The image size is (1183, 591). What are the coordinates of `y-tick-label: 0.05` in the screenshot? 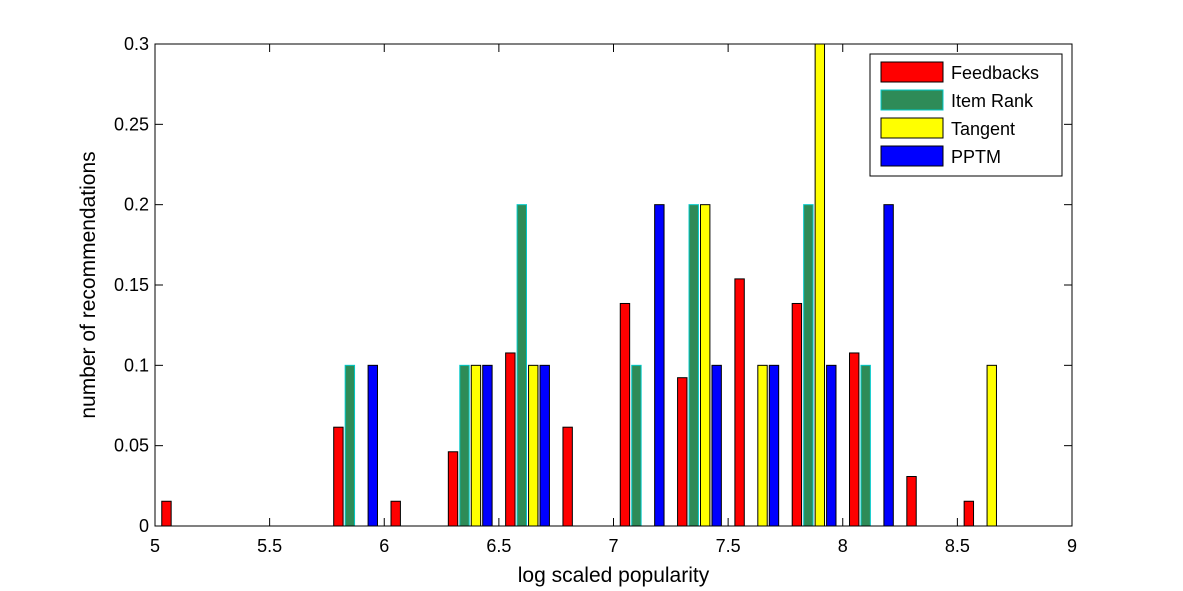 It's located at (131, 446).